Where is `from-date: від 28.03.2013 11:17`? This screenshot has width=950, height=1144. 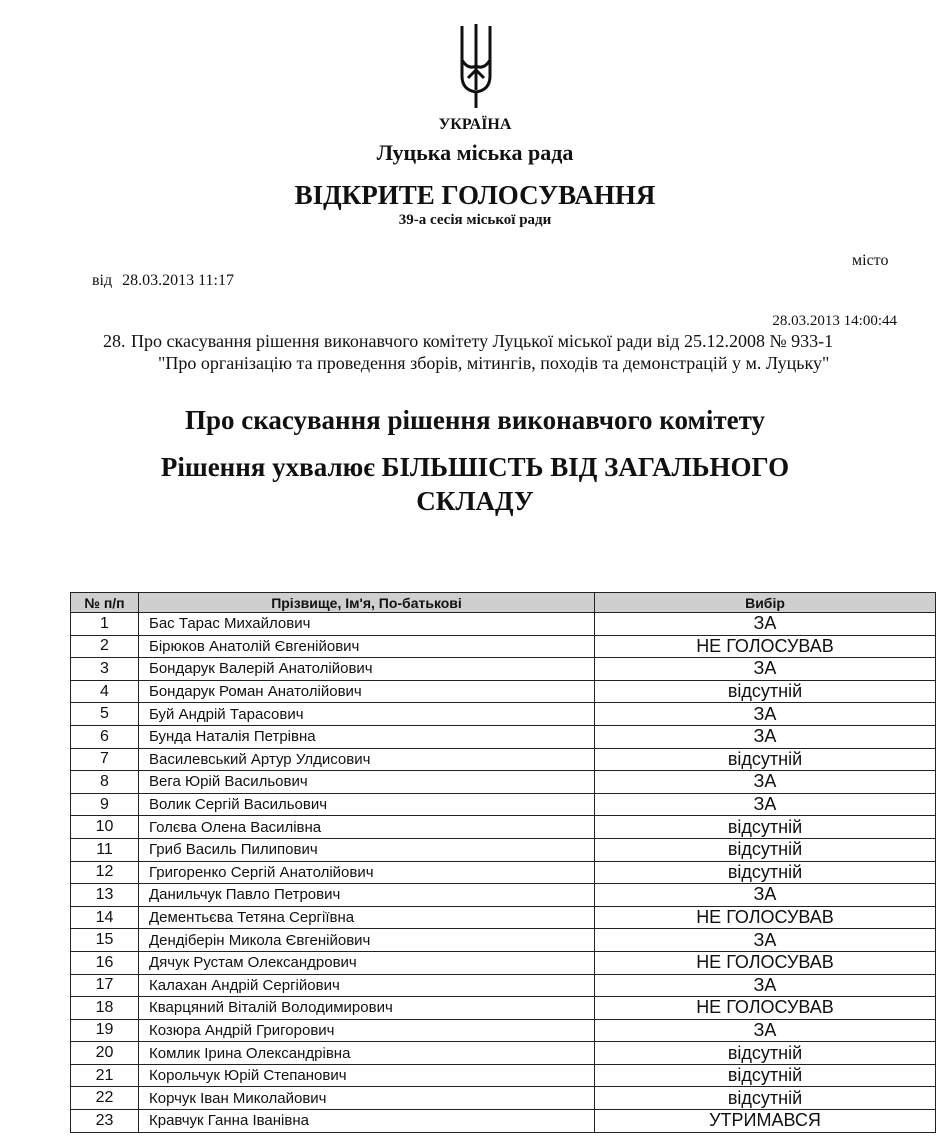 from-date: від 28.03.2013 11:17 is located at coordinates (168, 281).